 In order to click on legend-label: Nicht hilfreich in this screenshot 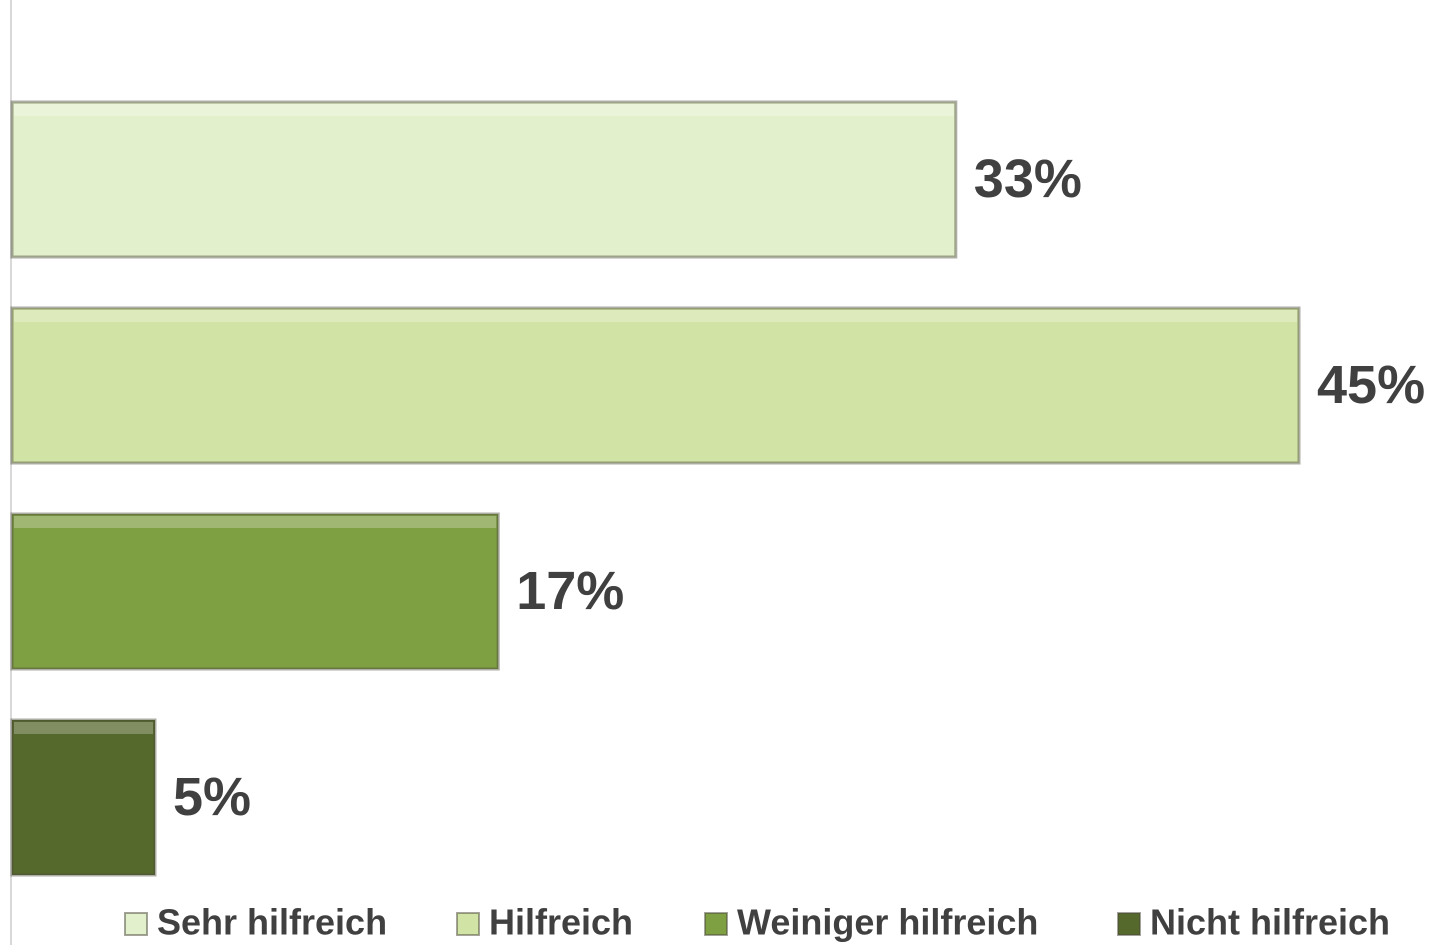, I will do `click(1270, 922)`.